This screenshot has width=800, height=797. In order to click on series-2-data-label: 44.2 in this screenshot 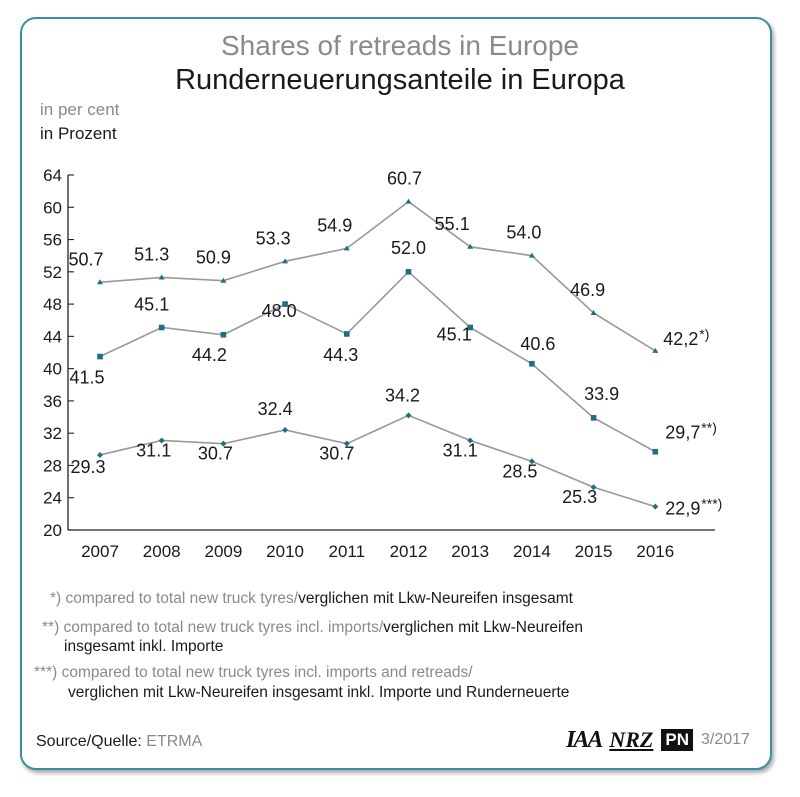, I will do `click(209, 355)`.